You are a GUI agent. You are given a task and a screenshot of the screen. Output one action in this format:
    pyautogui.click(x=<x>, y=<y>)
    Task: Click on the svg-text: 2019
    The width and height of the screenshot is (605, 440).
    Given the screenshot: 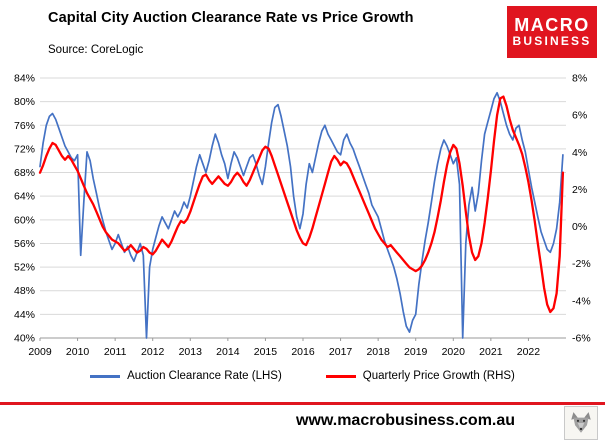 What is the action you would take?
    pyautogui.click(x=416, y=352)
    